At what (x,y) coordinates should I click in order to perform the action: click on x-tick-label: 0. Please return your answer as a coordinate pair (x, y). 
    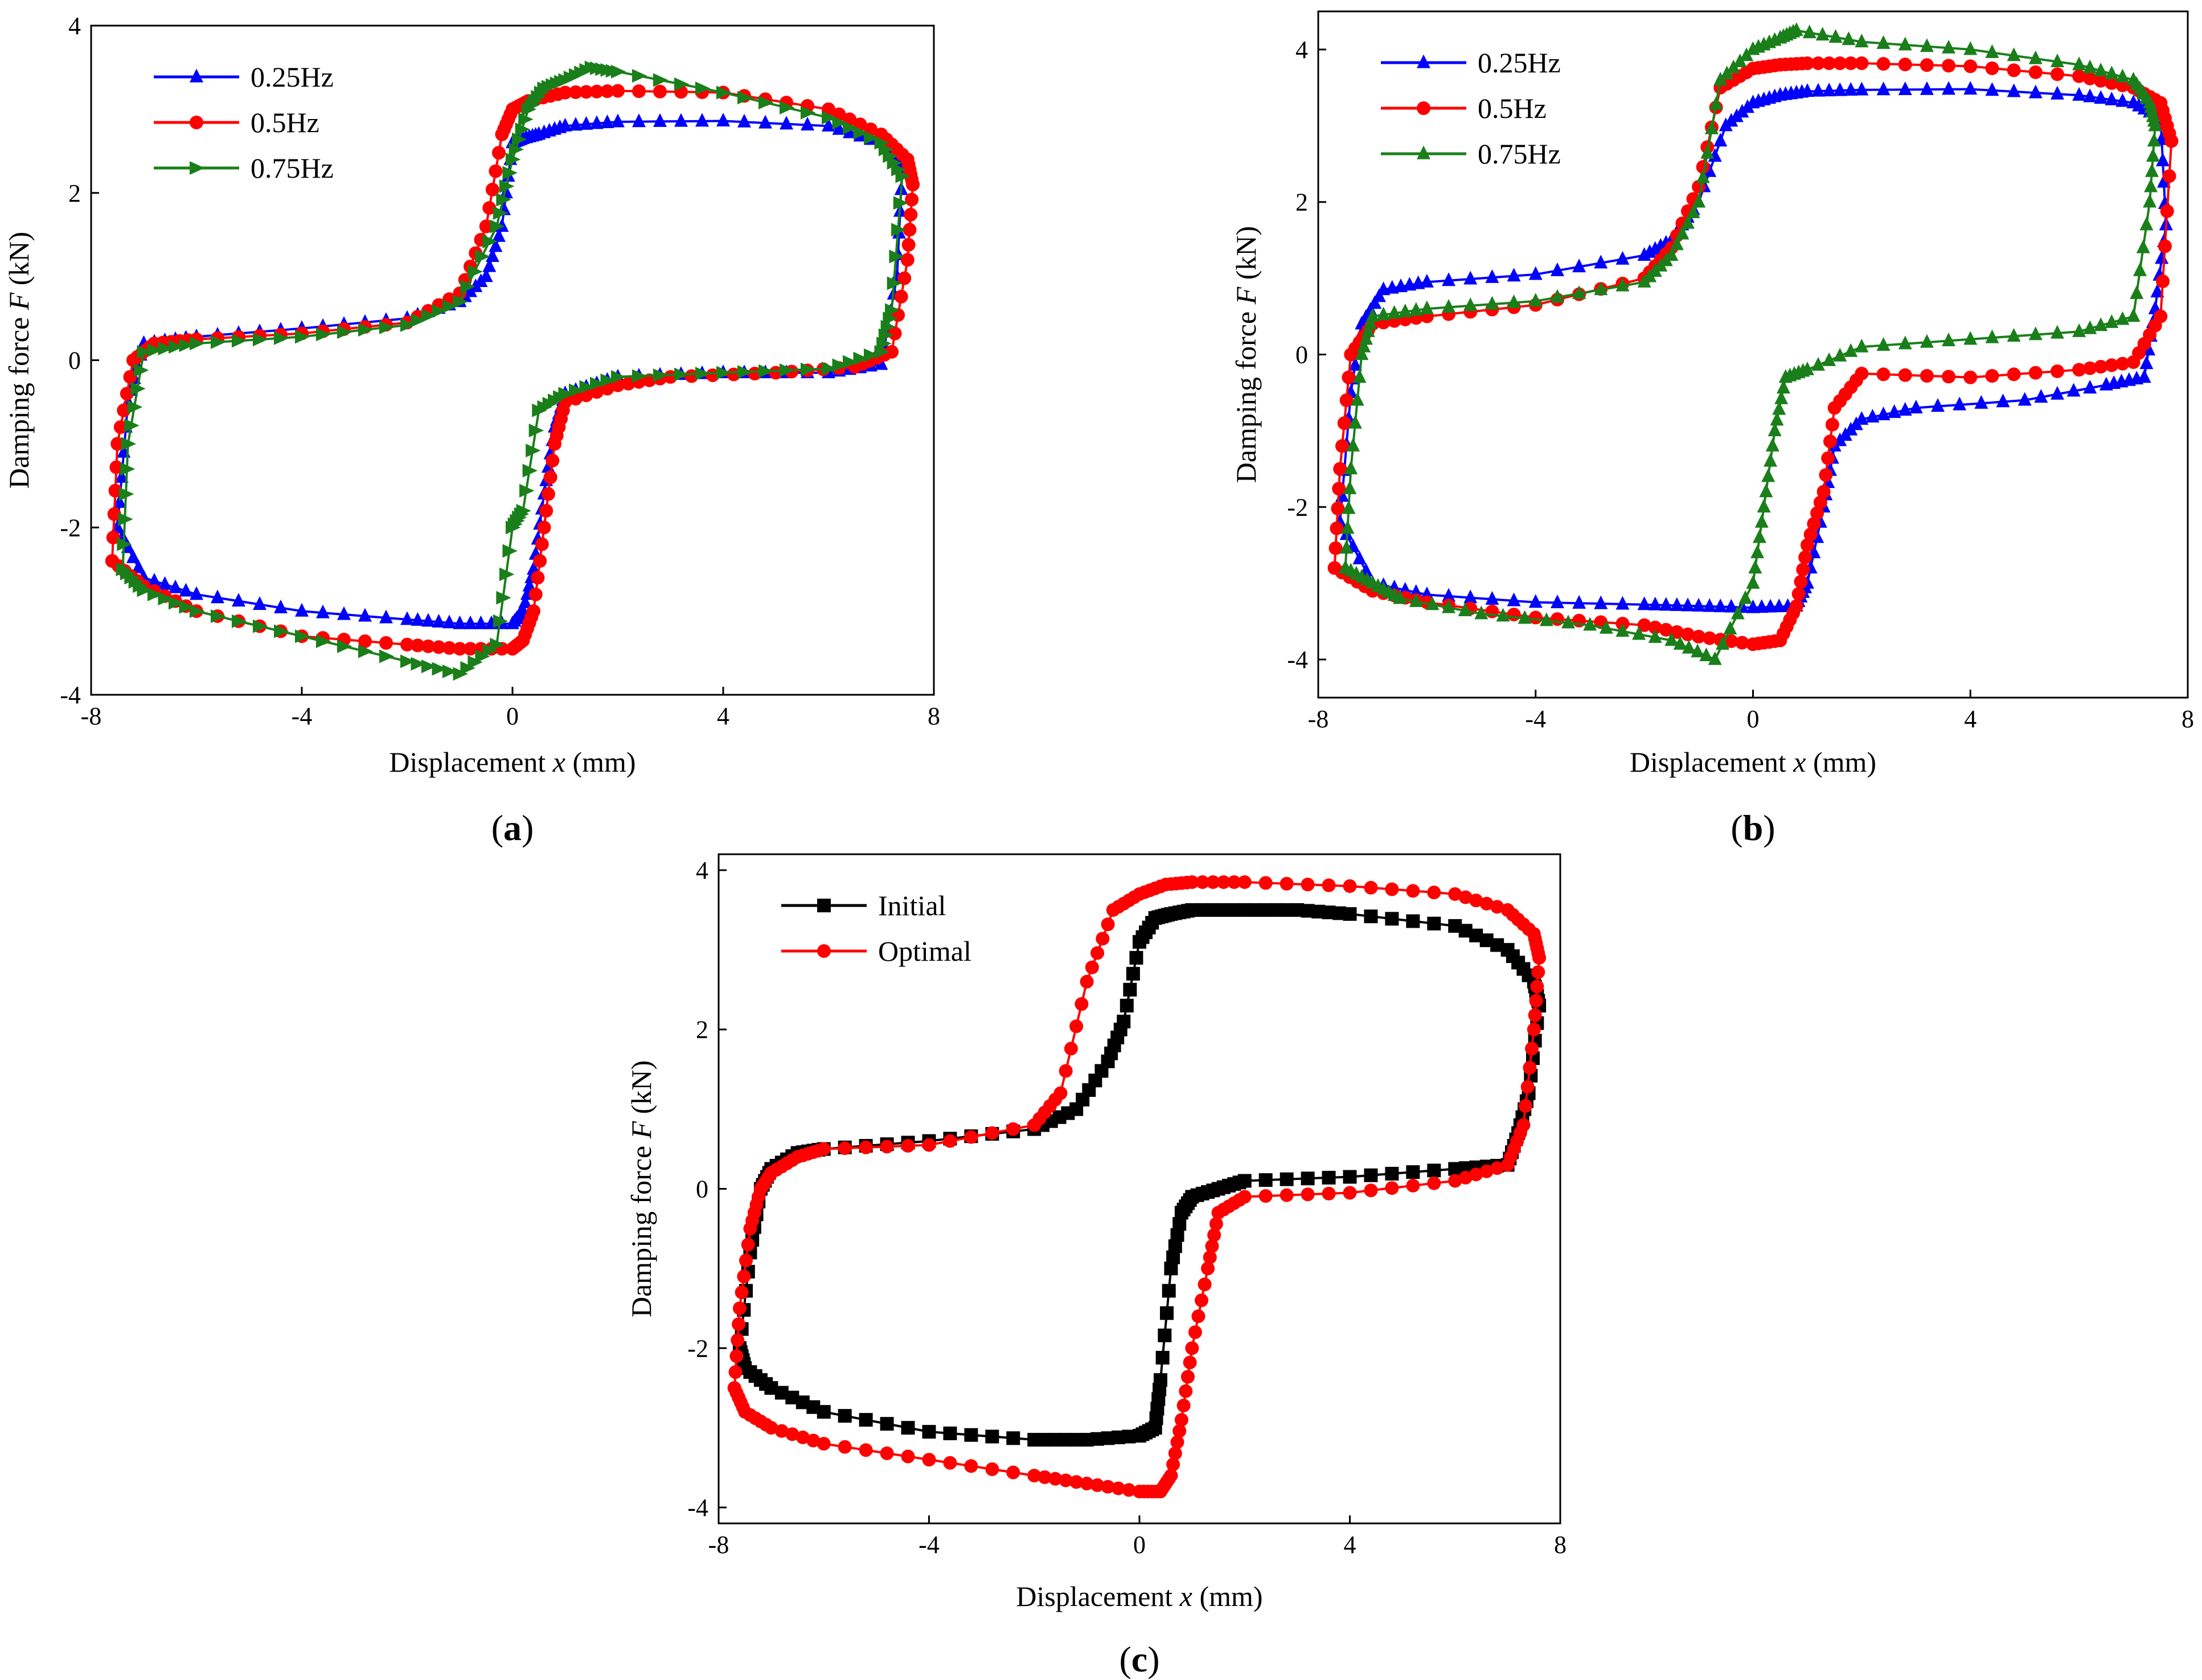
    Looking at the image, I should click on (513, 716).